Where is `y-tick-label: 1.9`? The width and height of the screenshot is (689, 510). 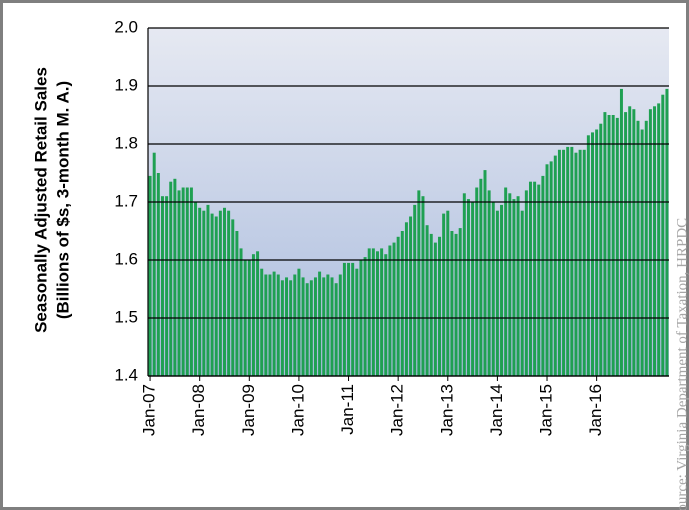
y-tick-label: 1.9 is located at coordinates (126, 84).